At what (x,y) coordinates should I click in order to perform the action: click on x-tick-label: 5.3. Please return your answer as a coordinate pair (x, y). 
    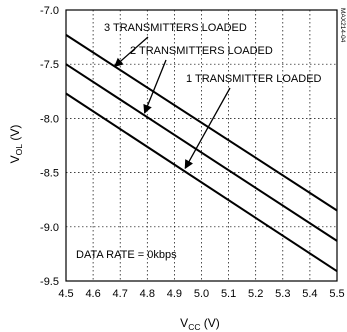
    Looking at the image, I should click on (282, 294).